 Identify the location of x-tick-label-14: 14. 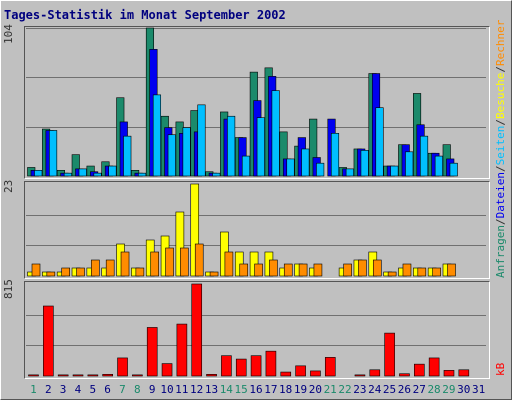
(227, 389).